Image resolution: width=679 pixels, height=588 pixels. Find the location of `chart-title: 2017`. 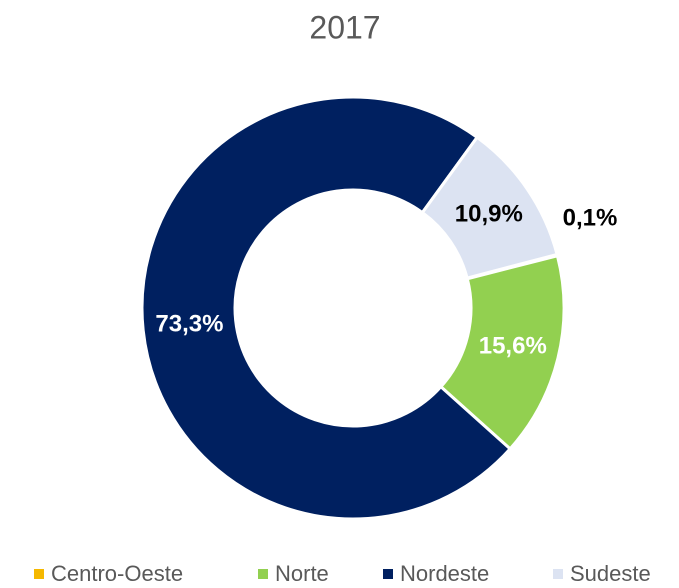

chart-title: 2017 is located at coordinates (344, 27).